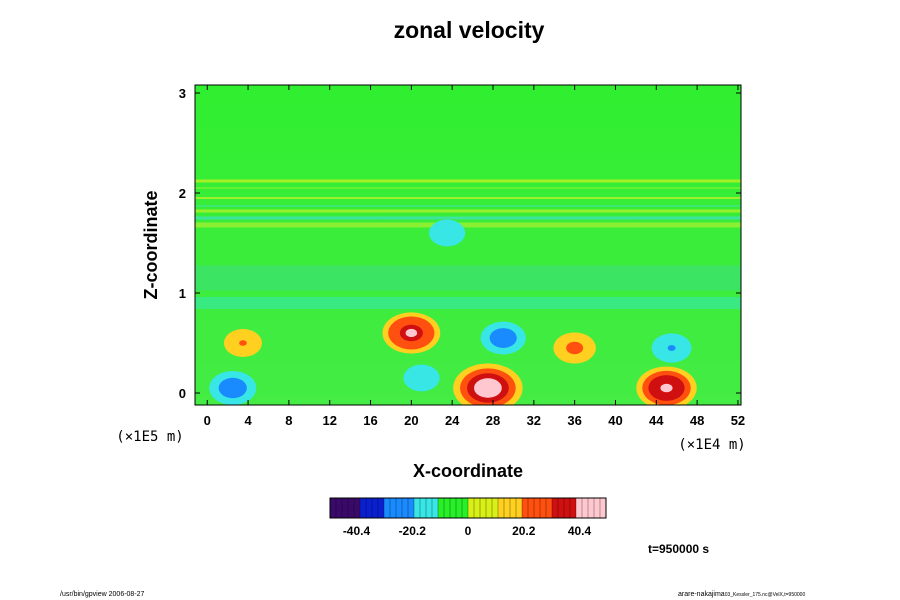 Image resolution: width=900 pixels, height=600 pixels. Describe the element at coordinates (697, 420) in the screenshot. I see `x-tick-label: 48` at that location.